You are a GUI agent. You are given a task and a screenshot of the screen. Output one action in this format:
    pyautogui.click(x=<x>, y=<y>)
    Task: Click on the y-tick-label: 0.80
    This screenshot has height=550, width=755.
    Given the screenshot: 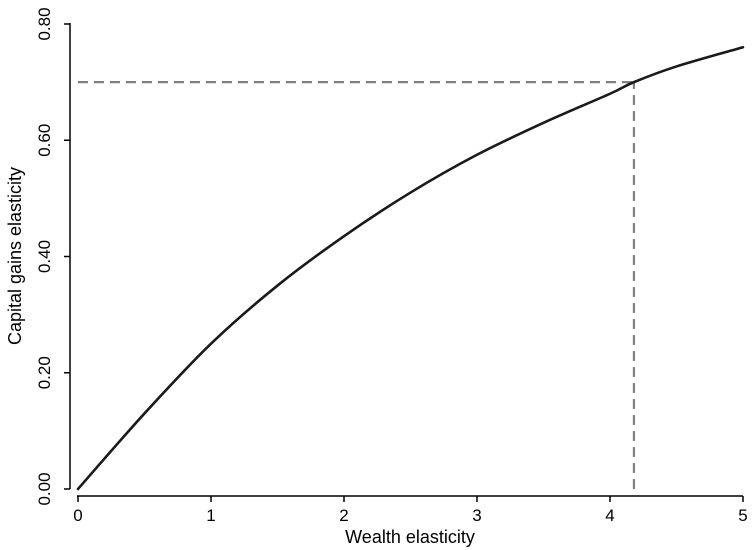 What is the action you would take?
    pyautogui.click(x=44, y=23)
    